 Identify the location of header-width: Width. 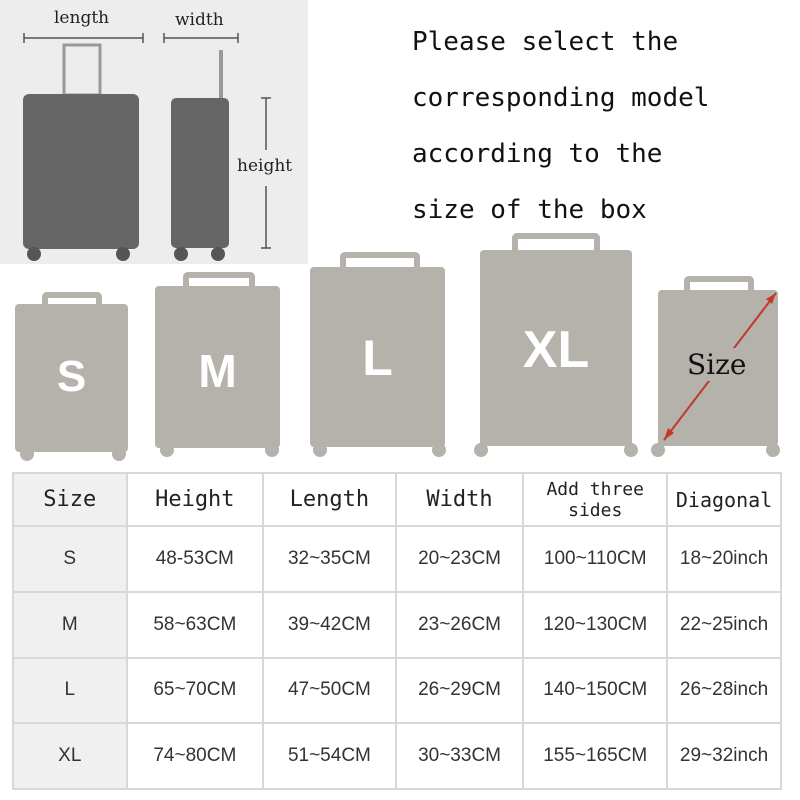
(459, 499).